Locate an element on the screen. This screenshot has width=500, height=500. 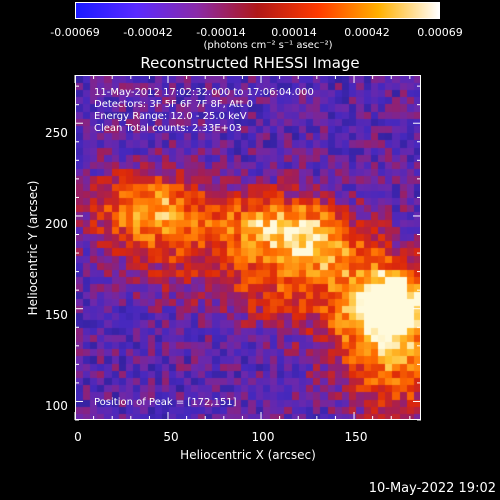
x-tick-label: 150 is located at coordinates (356, 437).